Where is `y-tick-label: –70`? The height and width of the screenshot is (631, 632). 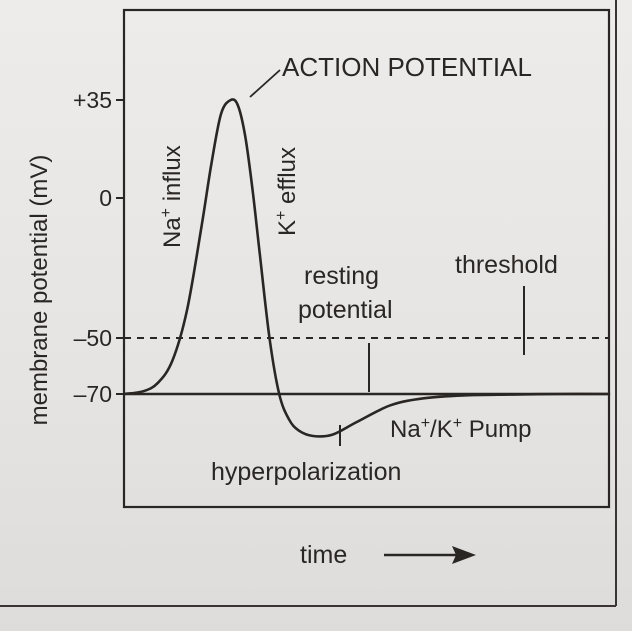 y-tick-label: –70 is located at coordinates (93, 394).